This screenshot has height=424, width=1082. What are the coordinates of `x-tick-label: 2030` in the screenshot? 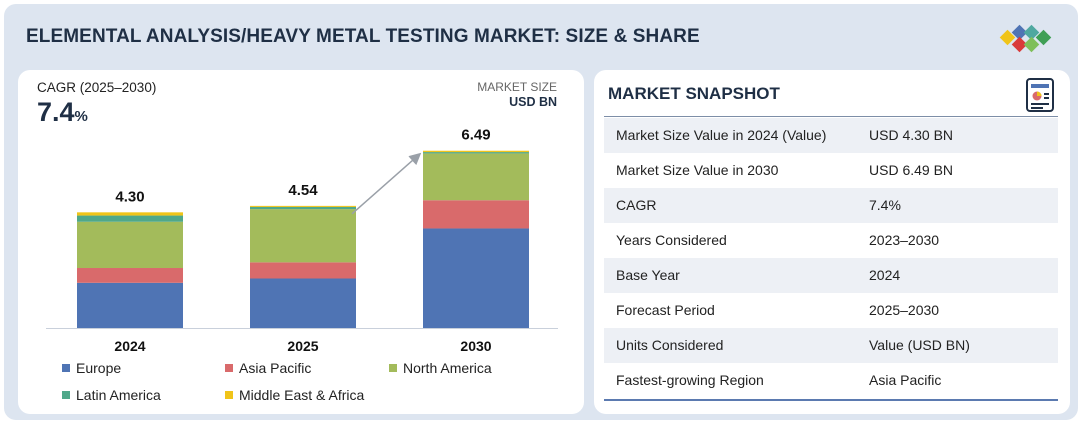 It's located at (475, 346).